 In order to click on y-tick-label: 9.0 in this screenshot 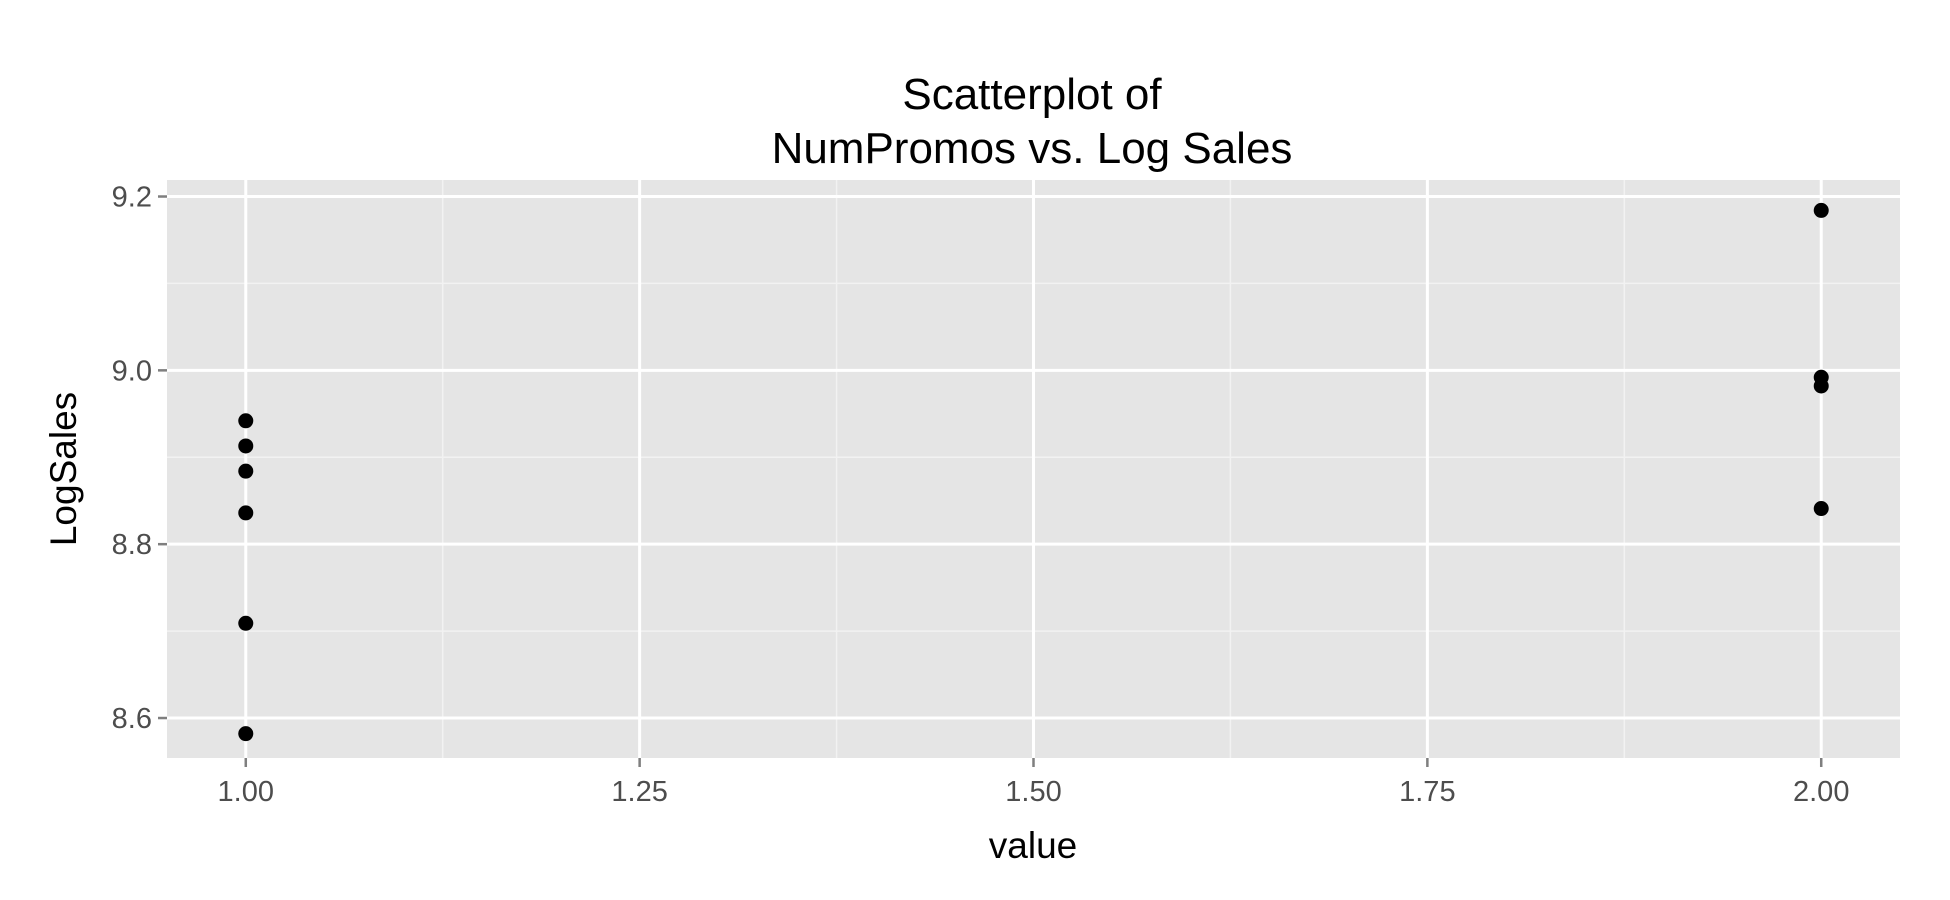, I will do `click(132, 371)`.